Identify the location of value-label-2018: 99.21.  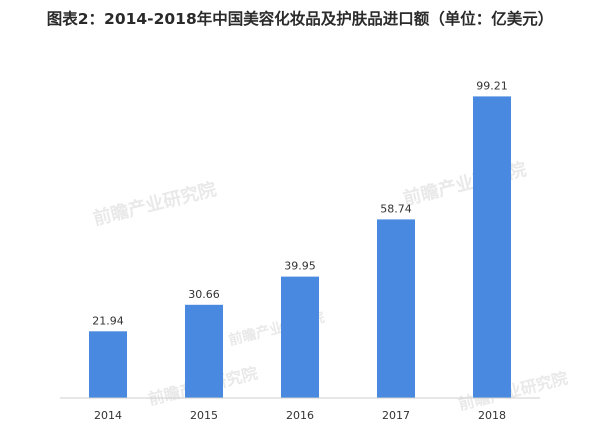
(492, 85).